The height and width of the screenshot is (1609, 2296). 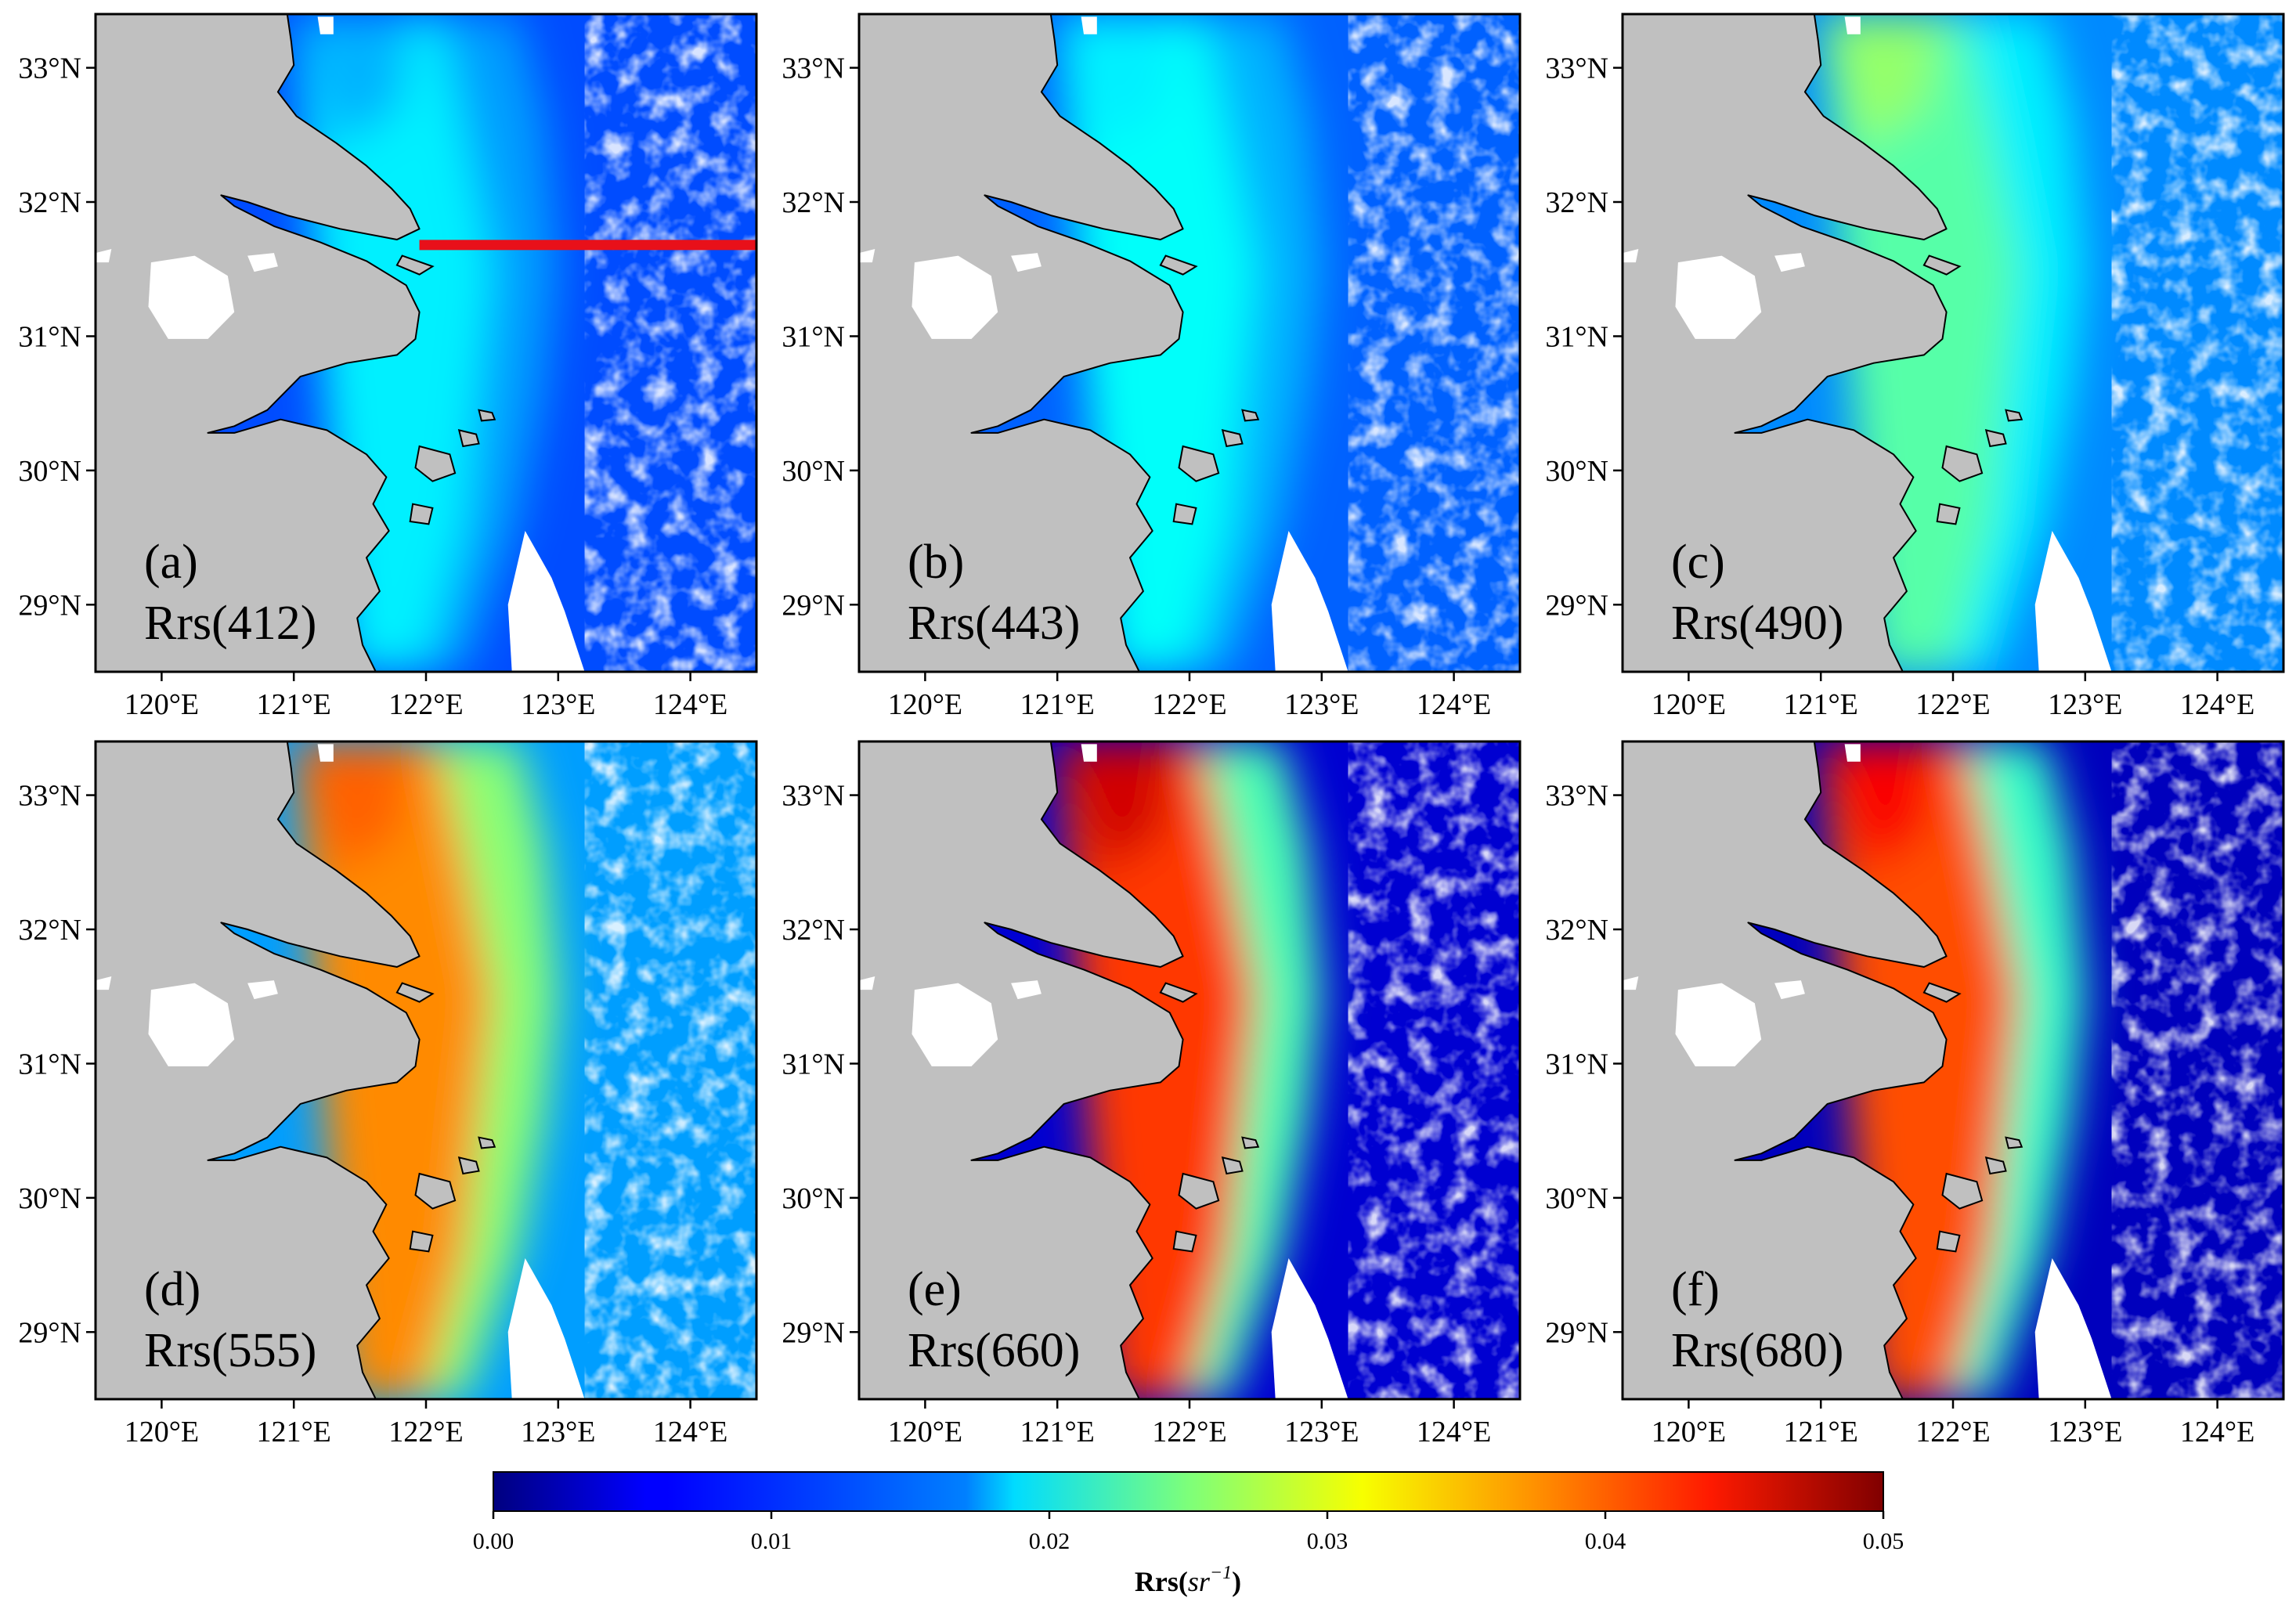 What do you see at coordinates (1605, 1541) in the screenshot?
I see `colorbar-tick-label: 0.04` at bounding box center [1605, 1541].